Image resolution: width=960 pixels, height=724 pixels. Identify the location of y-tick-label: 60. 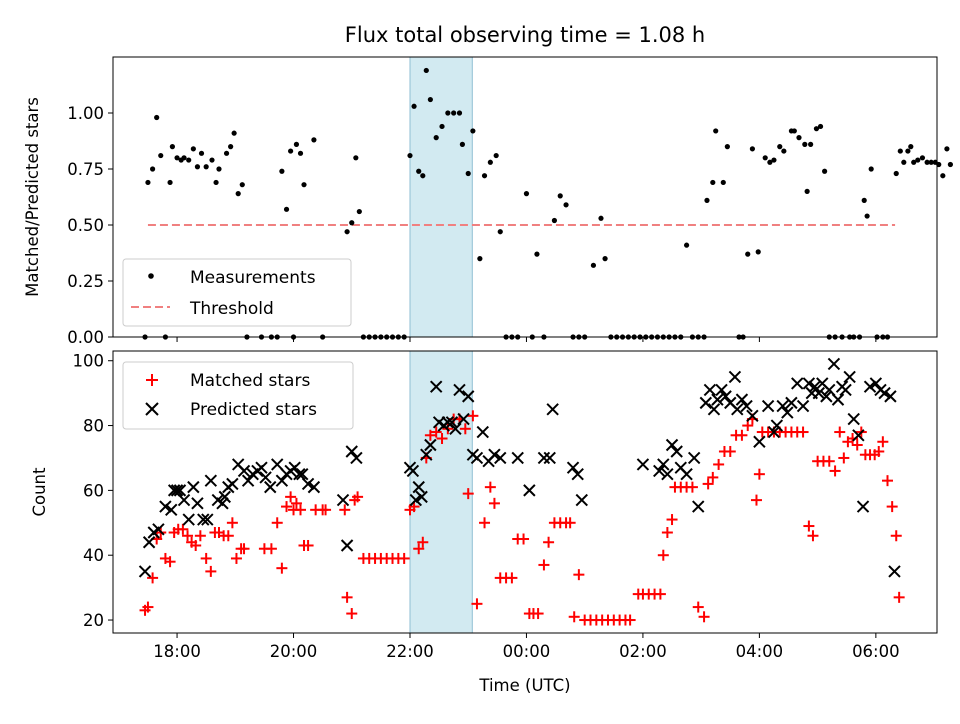
(93, 490).